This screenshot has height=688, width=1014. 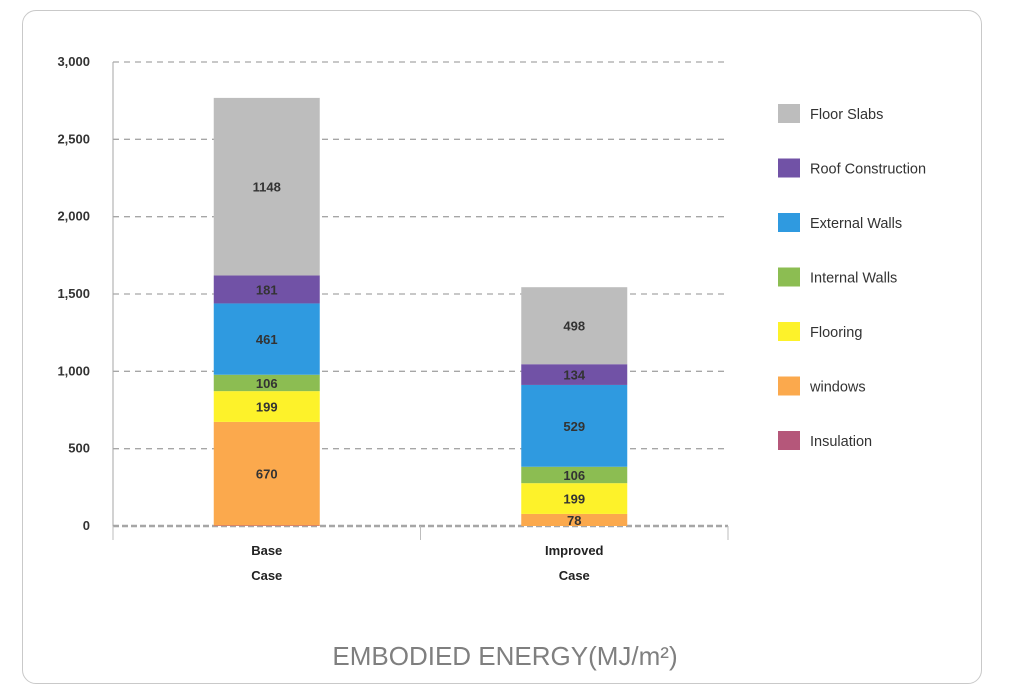 I want to click on y-tick-label: 500, so click(x=79, y=448).